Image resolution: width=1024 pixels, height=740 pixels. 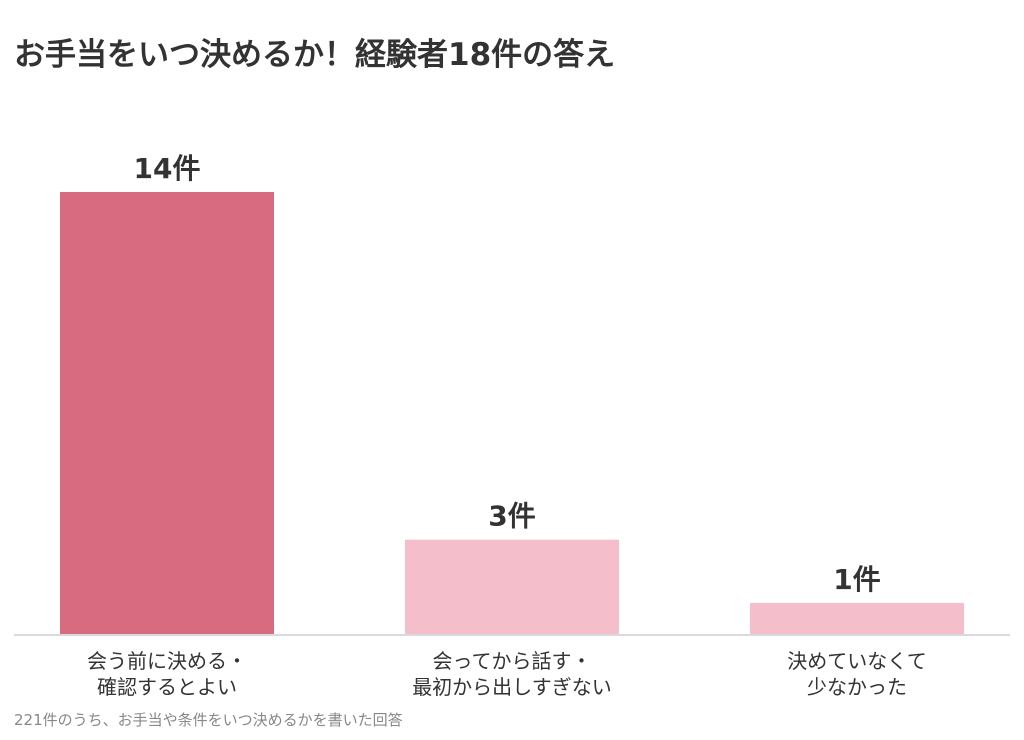 I want to click on category-label-1-line-2: 確認するとよい, so click(x=167, y=687).